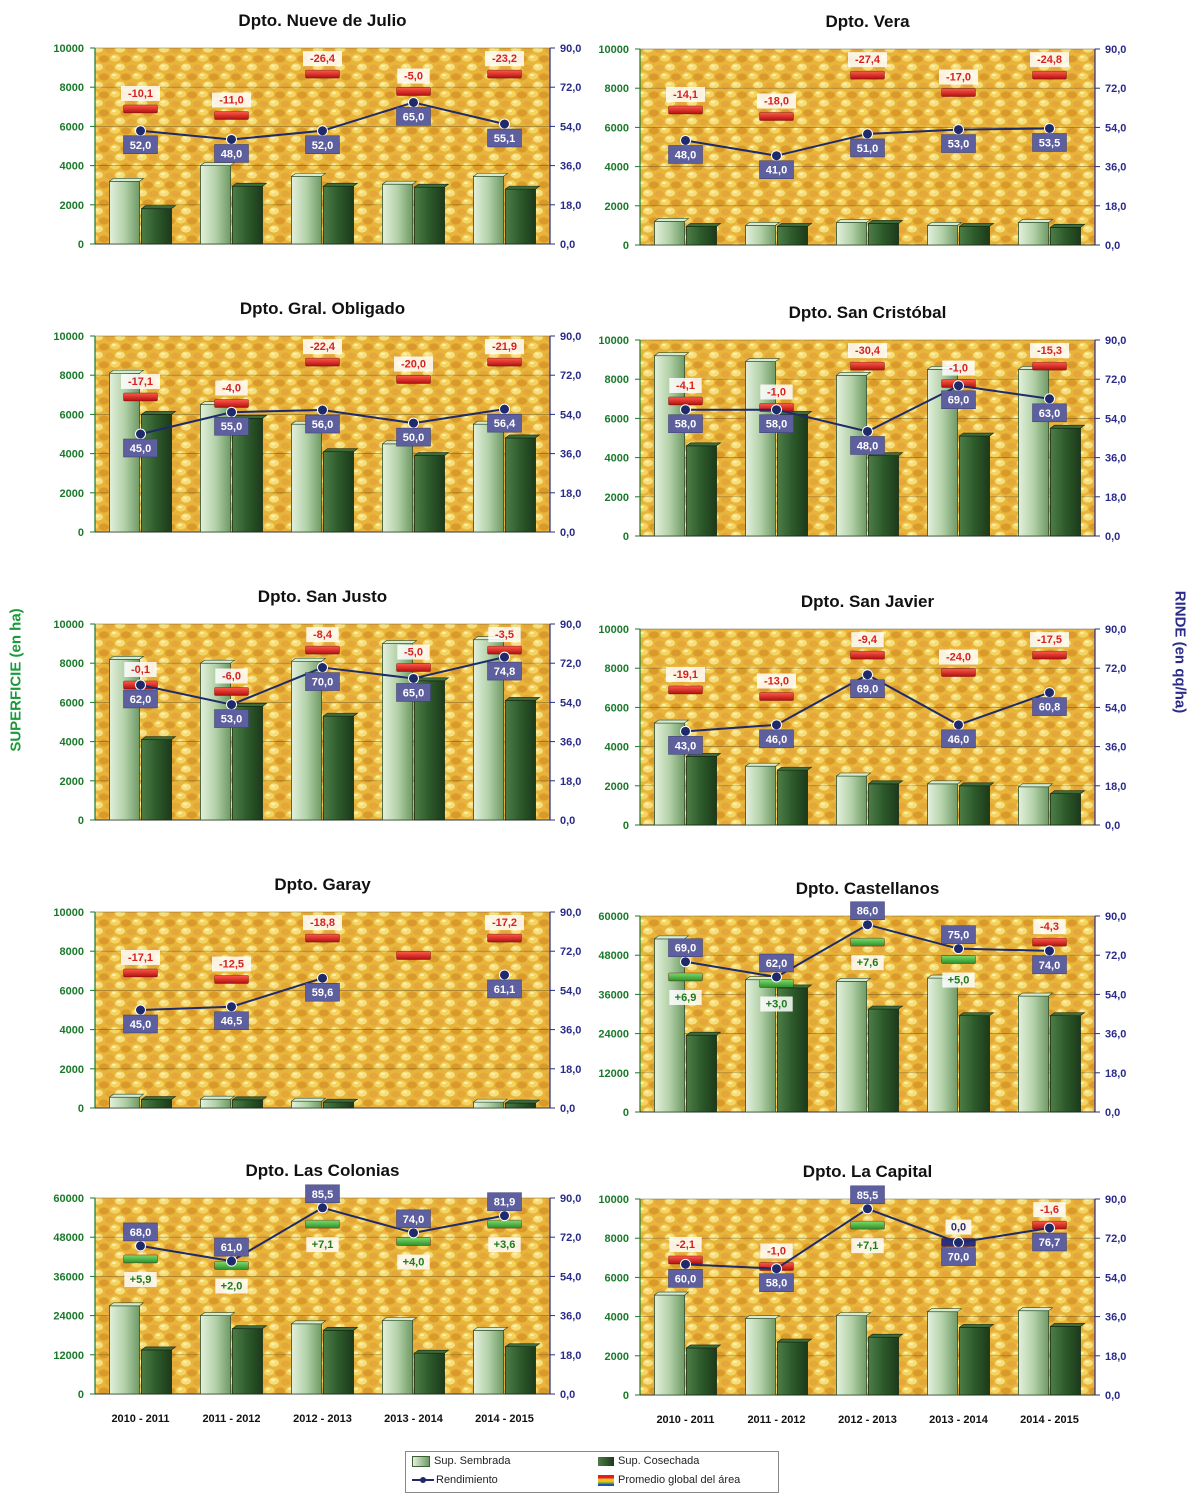 The height and width of the screenshot is (1493, 1197). Describe the element at coordinates (72, 952) in the screenshot. I see `y-left-tick-label: 8000` at that location.